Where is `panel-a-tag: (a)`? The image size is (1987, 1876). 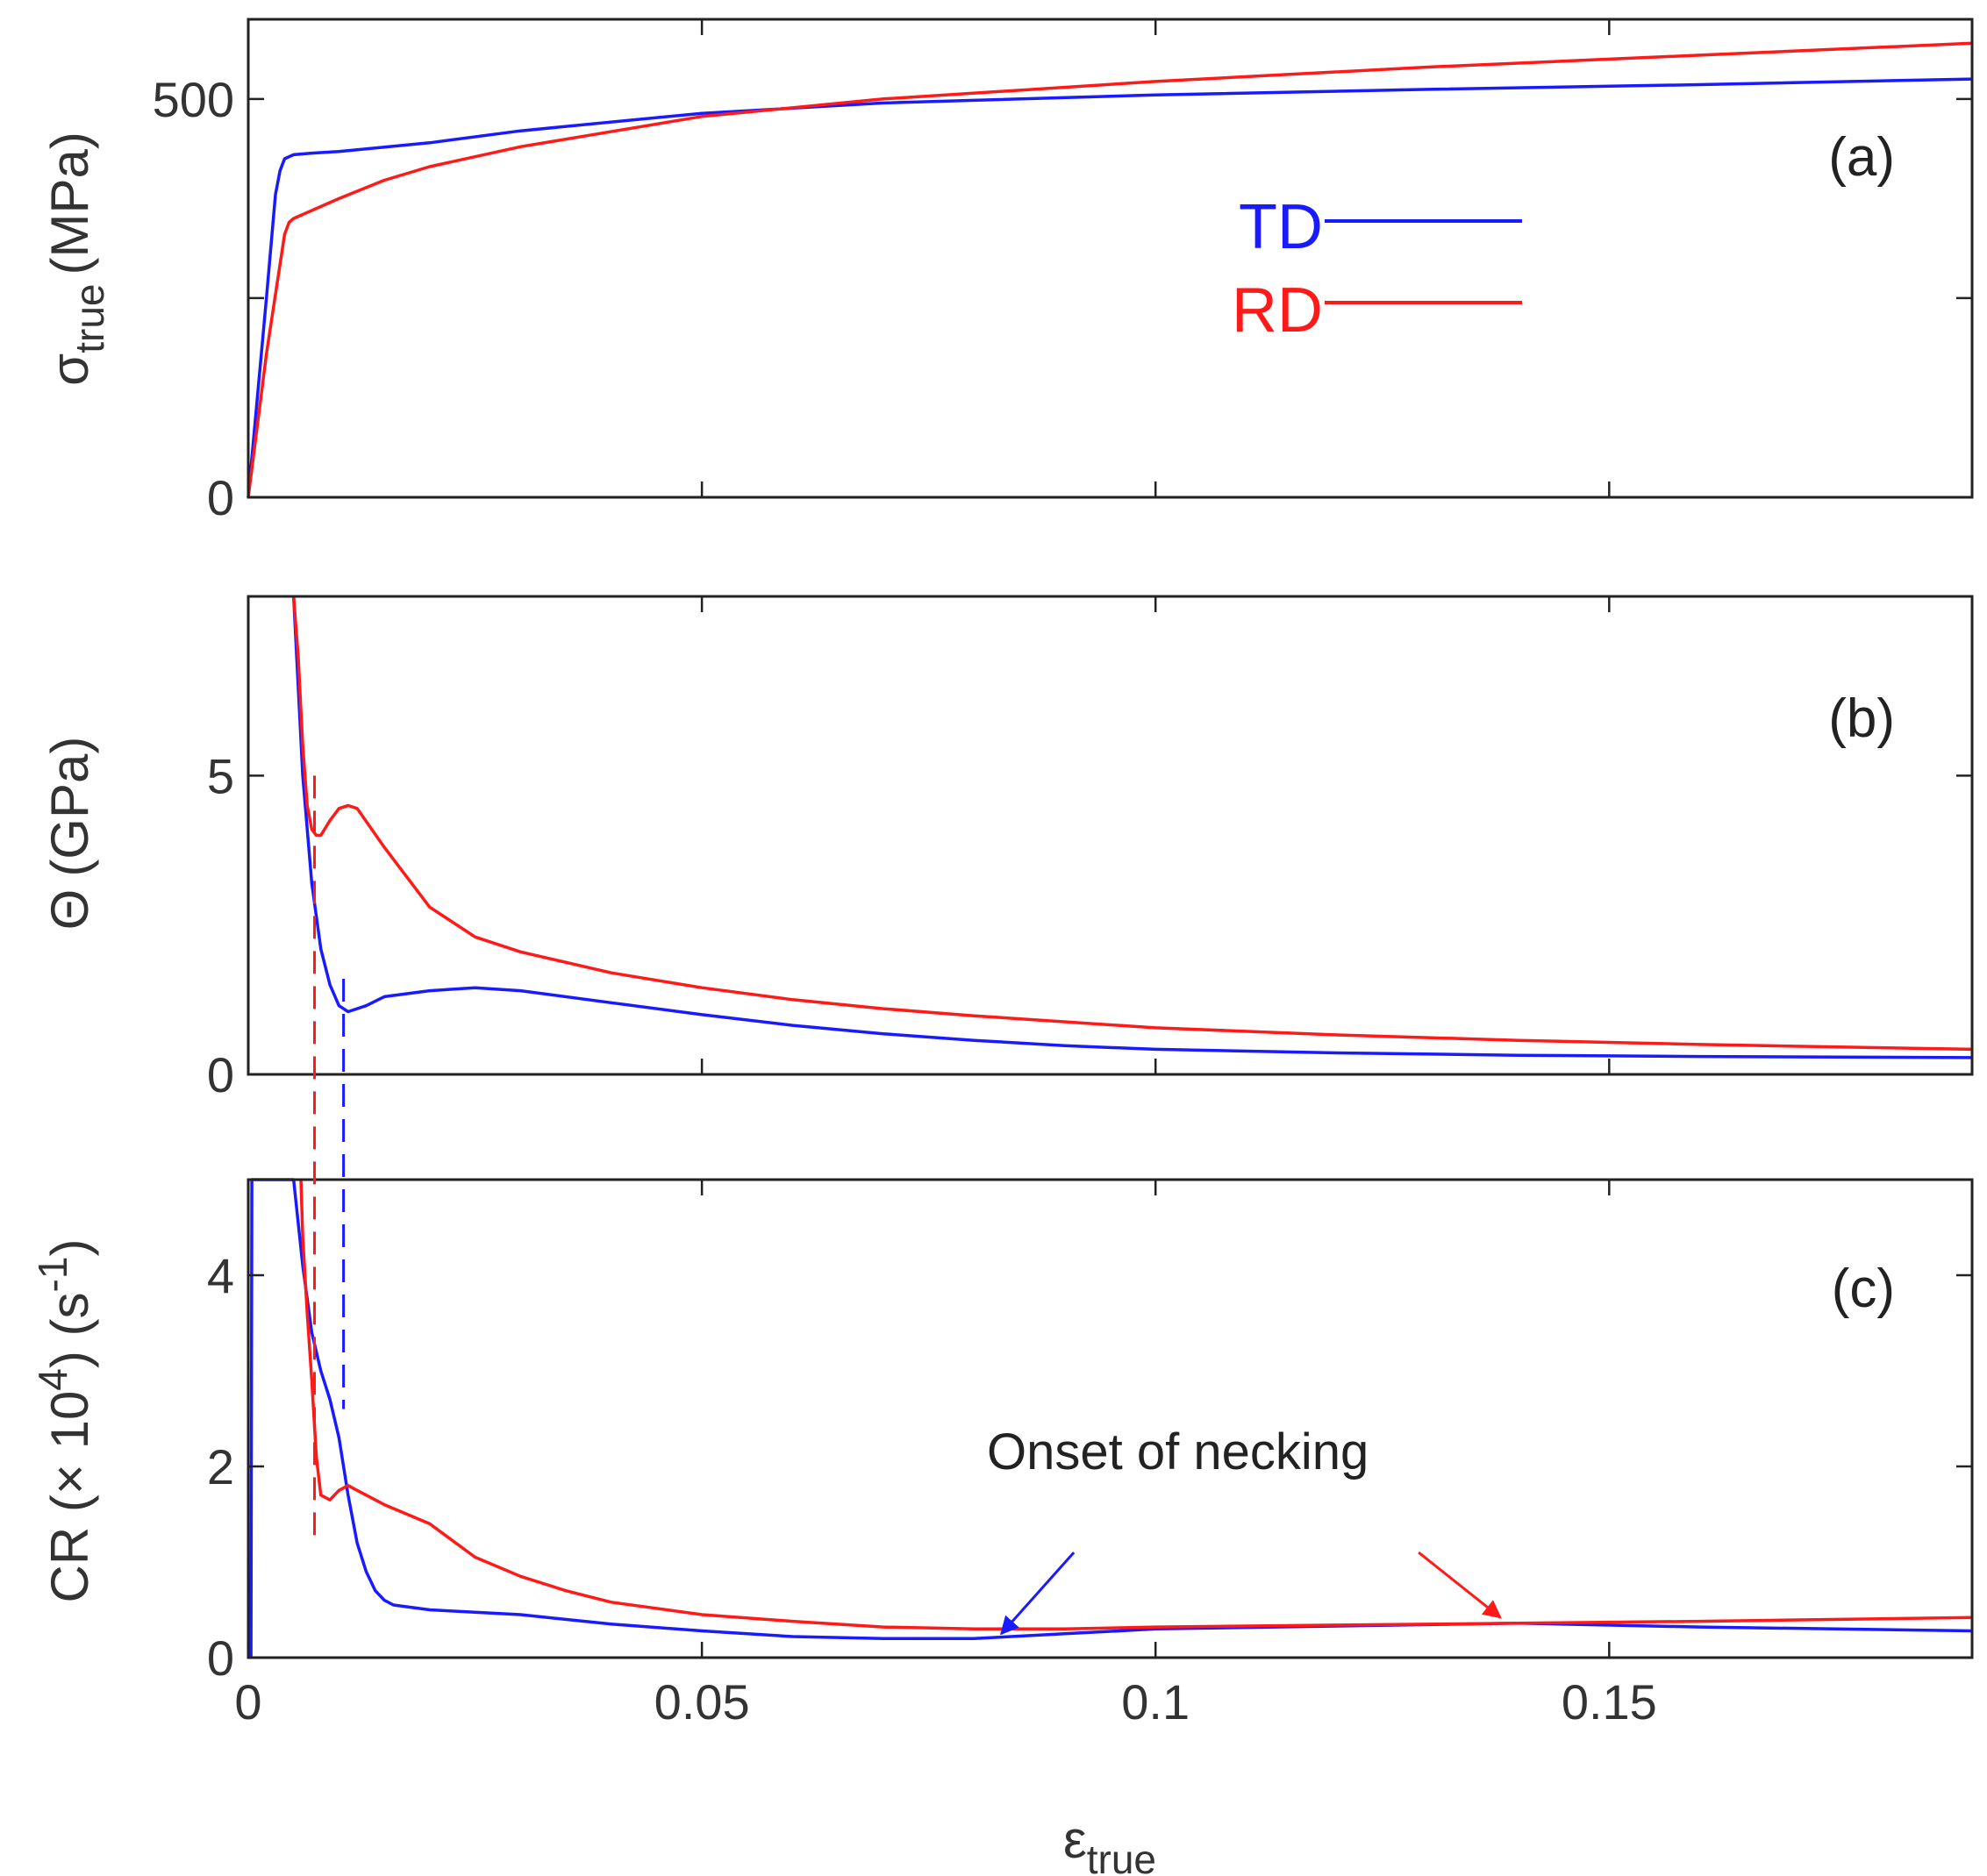
panel-a-tag: (a) is located at coordinates (1861, 157).